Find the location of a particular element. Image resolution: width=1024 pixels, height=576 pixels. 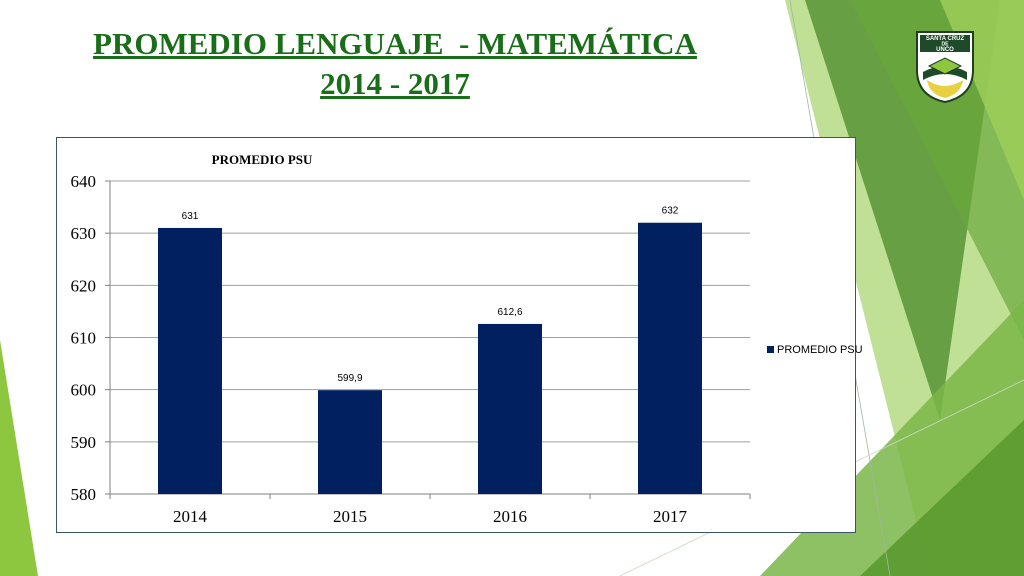

slide-title-line1: PROMEDIO LENGUAJE - MATEMÁTICA is located at coordinates (395, 43).